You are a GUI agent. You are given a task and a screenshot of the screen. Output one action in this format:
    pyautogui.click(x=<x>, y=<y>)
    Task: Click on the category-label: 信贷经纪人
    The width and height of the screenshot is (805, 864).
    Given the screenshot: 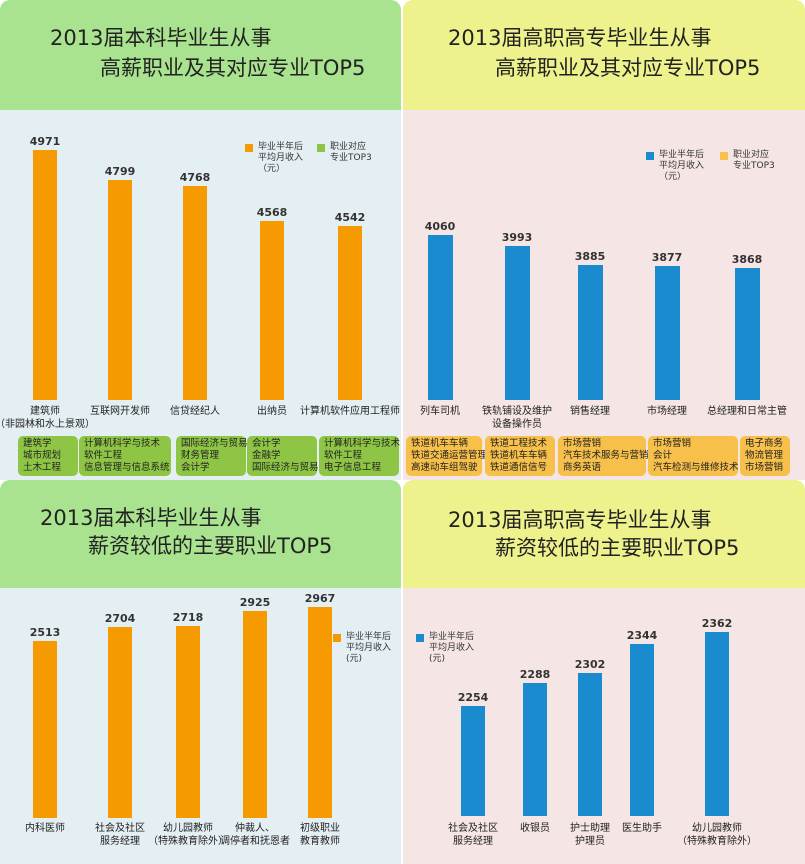 What is the action you would take?
    pyautogui.click(x=195, y=411)
    